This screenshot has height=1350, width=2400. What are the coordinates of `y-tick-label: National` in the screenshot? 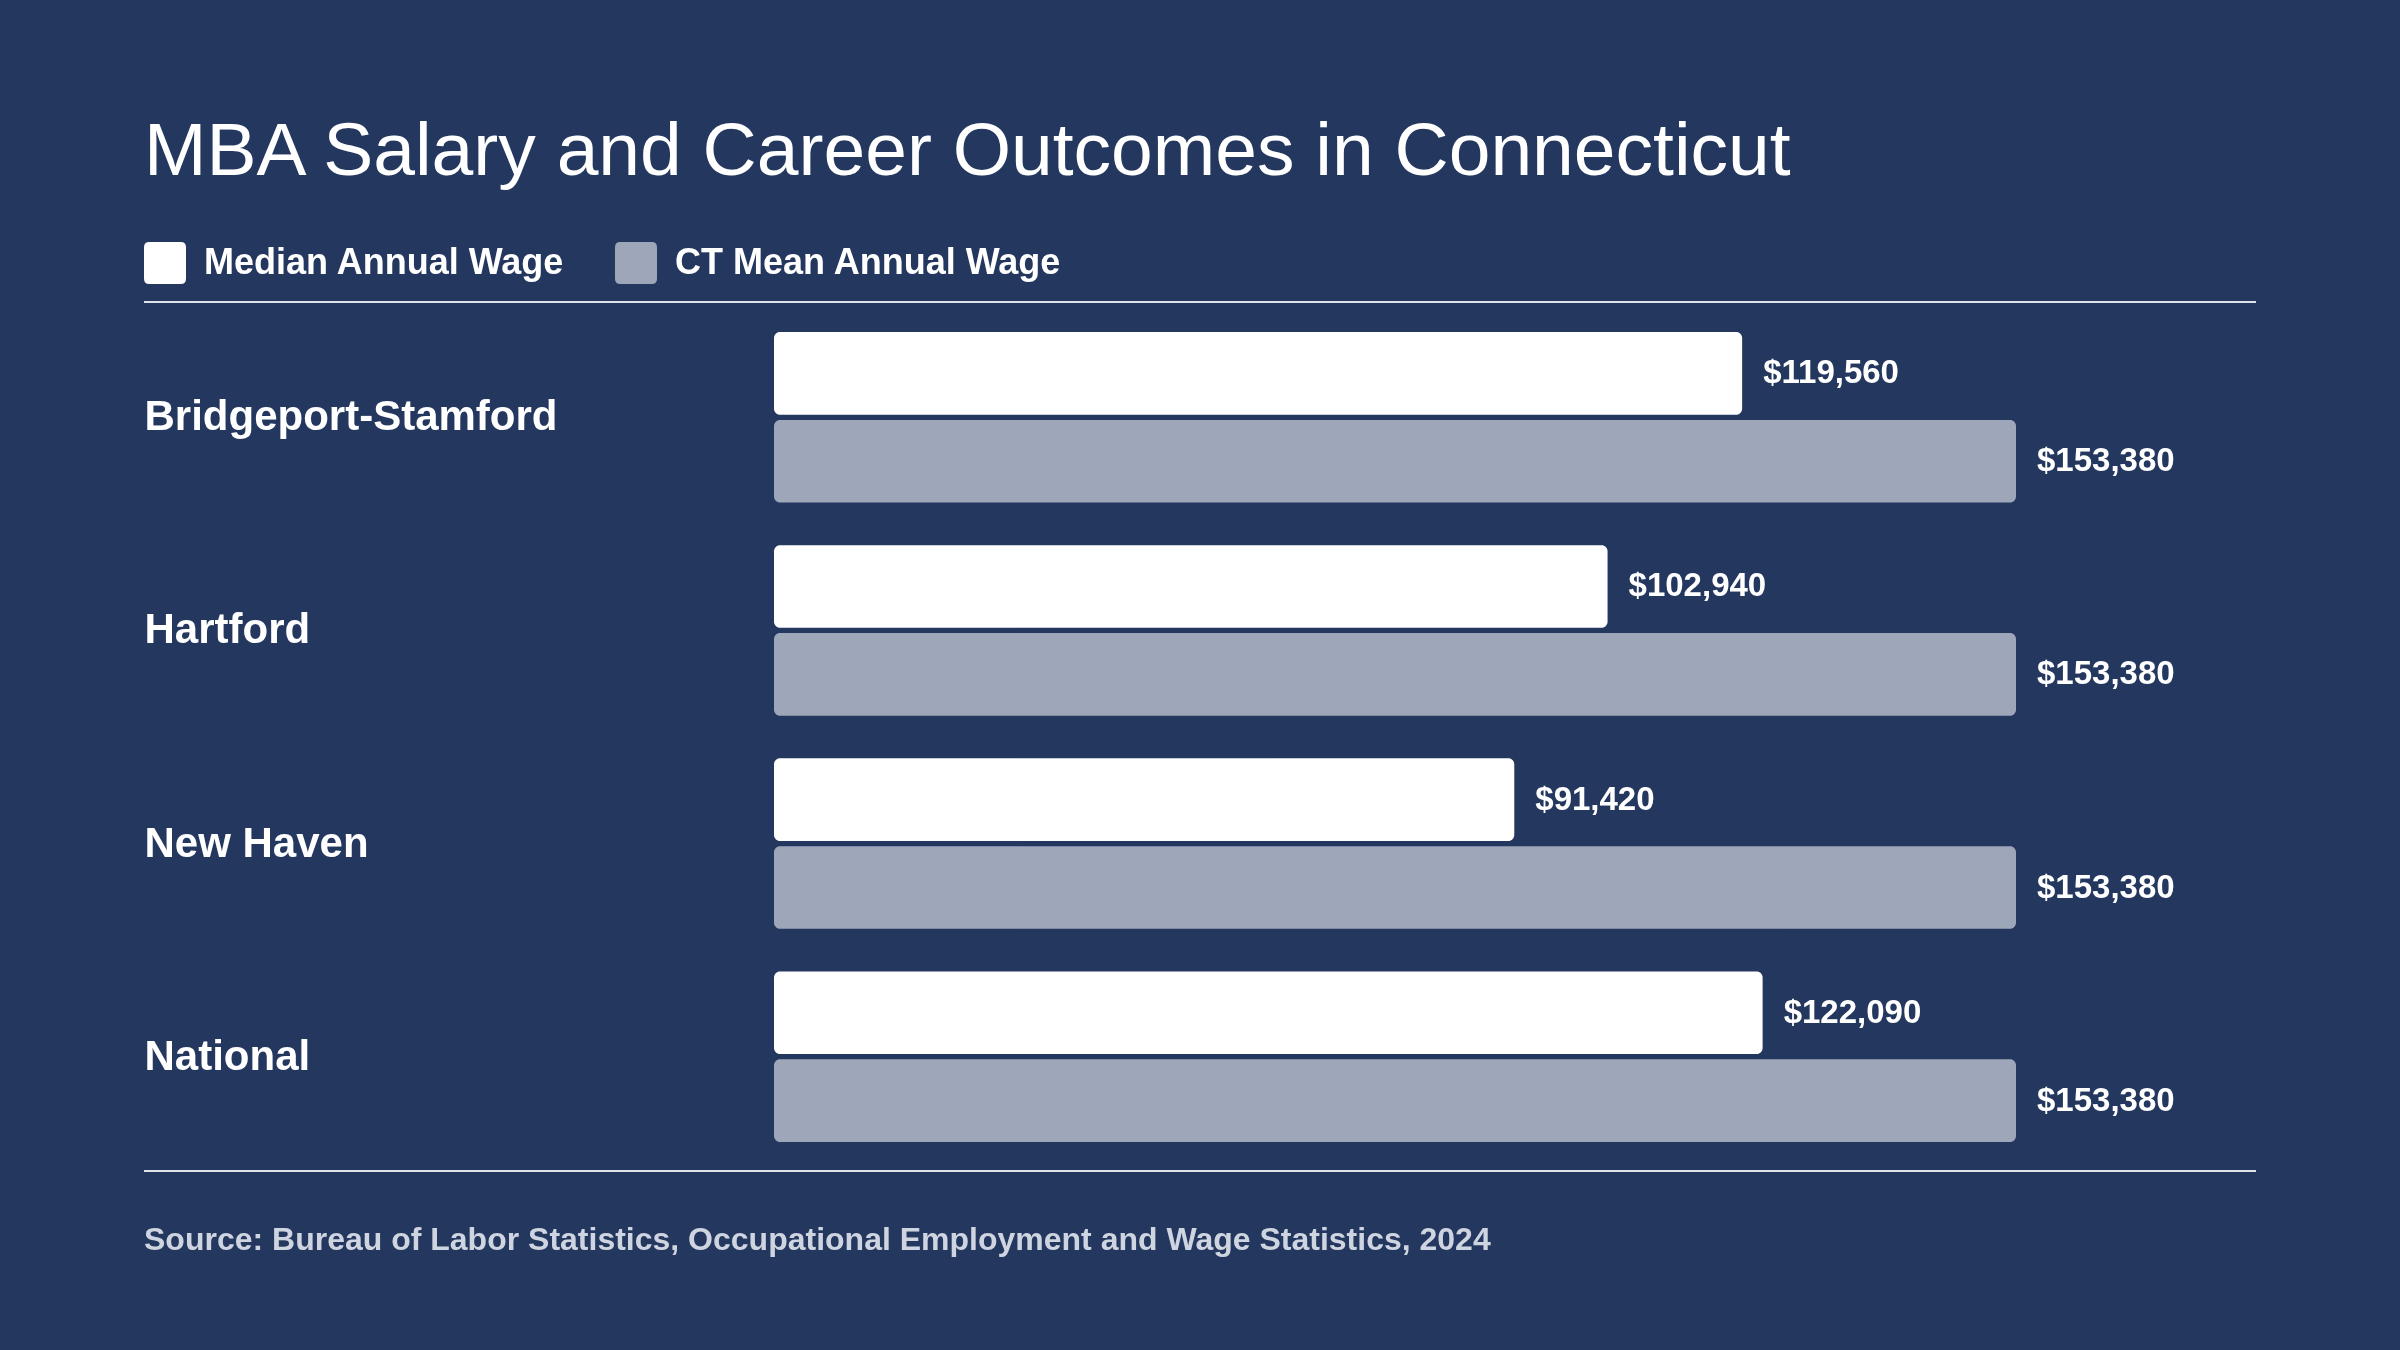 It's located at (227, 1055).